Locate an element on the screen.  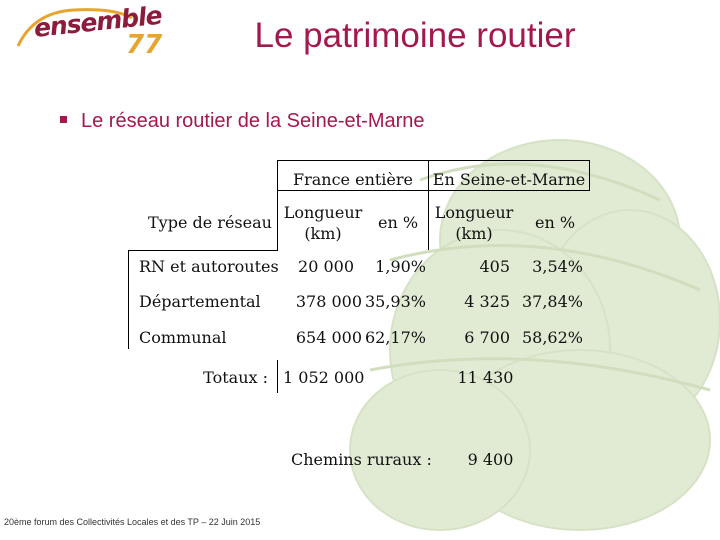
row-type: RN et autoroutes is located at coordinates (209, 266).